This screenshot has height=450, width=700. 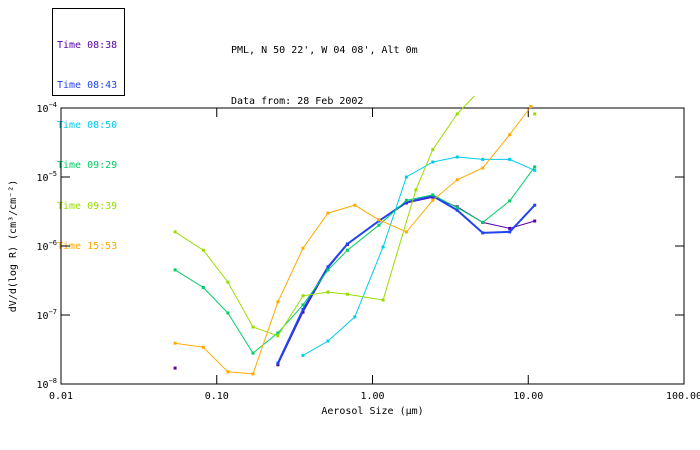 What do you see at coordinates (372, 396) in the screenshot?
I see `x-tick-label: 1.00` at bounding box center [372, 396].